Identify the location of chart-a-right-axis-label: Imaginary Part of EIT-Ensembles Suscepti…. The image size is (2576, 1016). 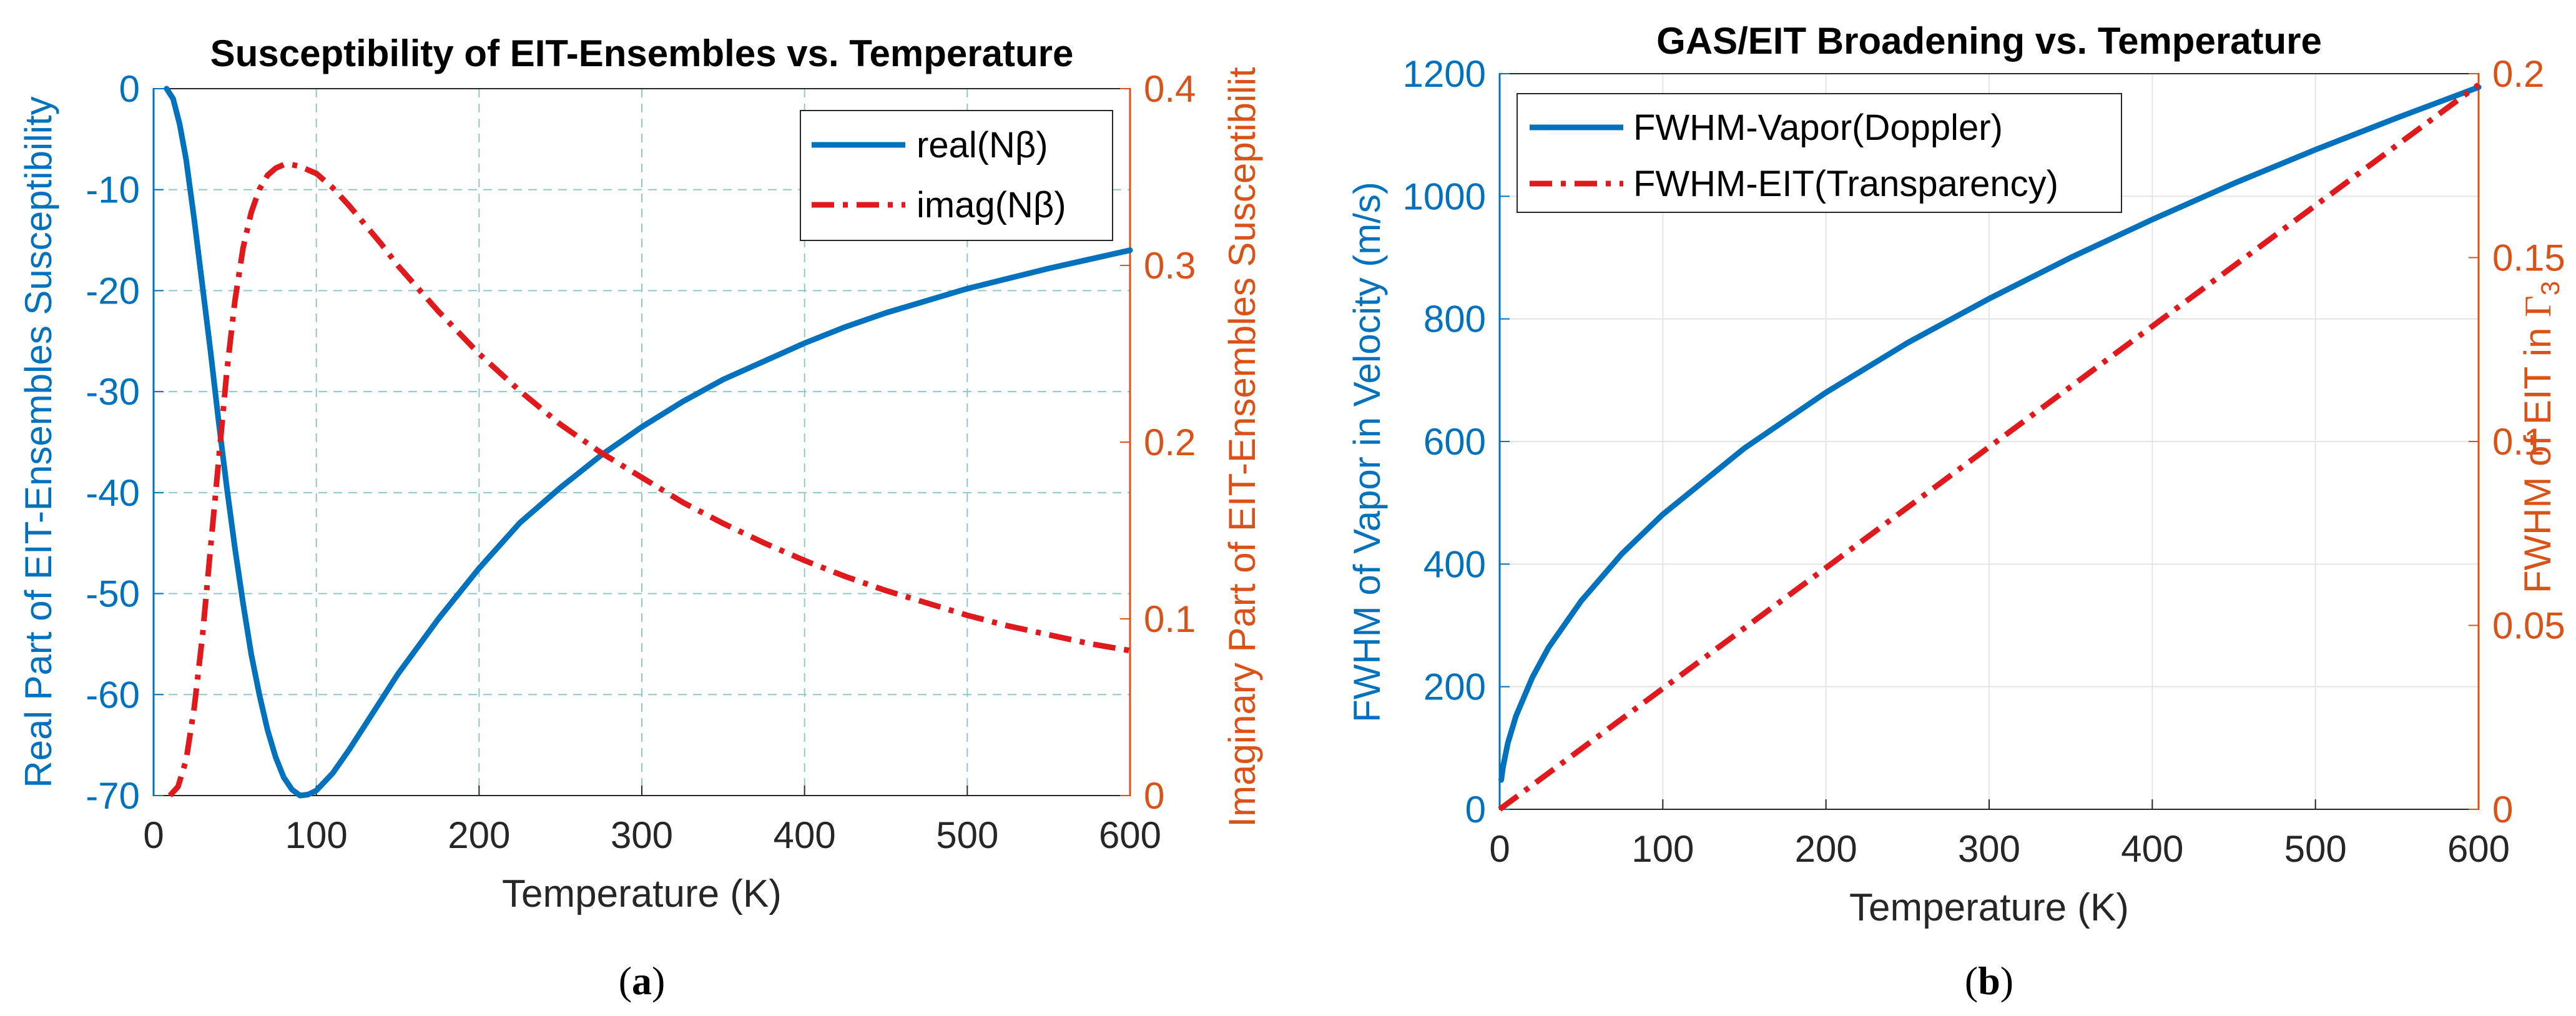
(1242, 447).